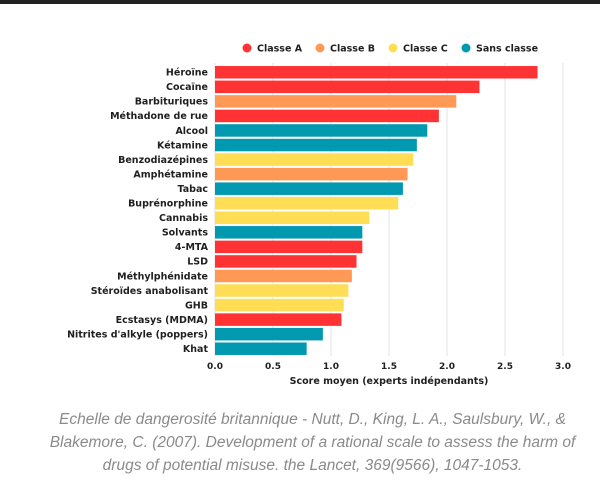 Image resolution: width=600 pixels, height=487 pixels. Describe the element at coordinates (187, 87) in the screenshot. I see `category-label: Cocaïne` at that location.